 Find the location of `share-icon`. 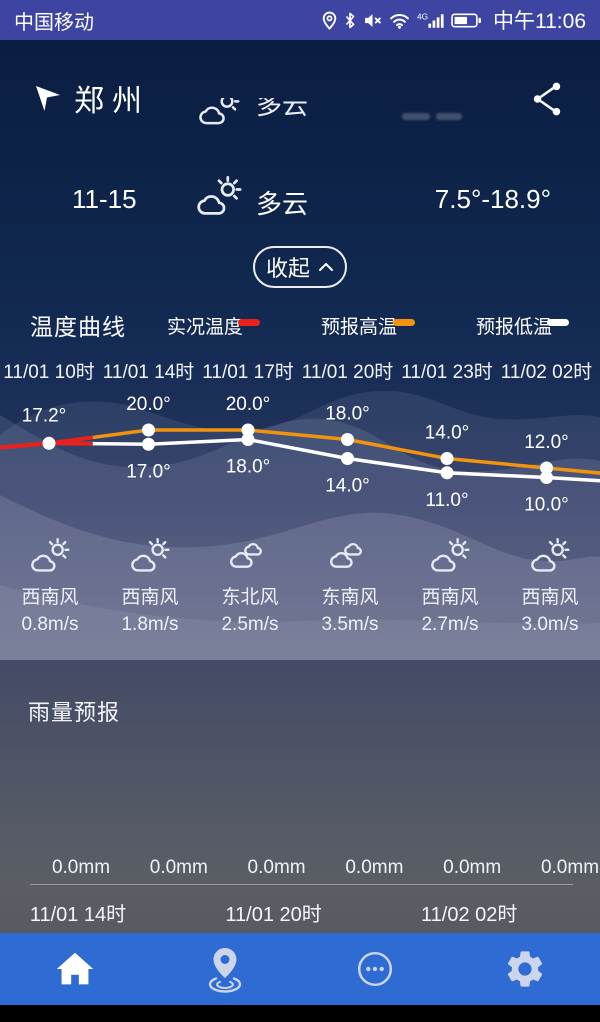

share-icon is located at coordinates (547, 99).